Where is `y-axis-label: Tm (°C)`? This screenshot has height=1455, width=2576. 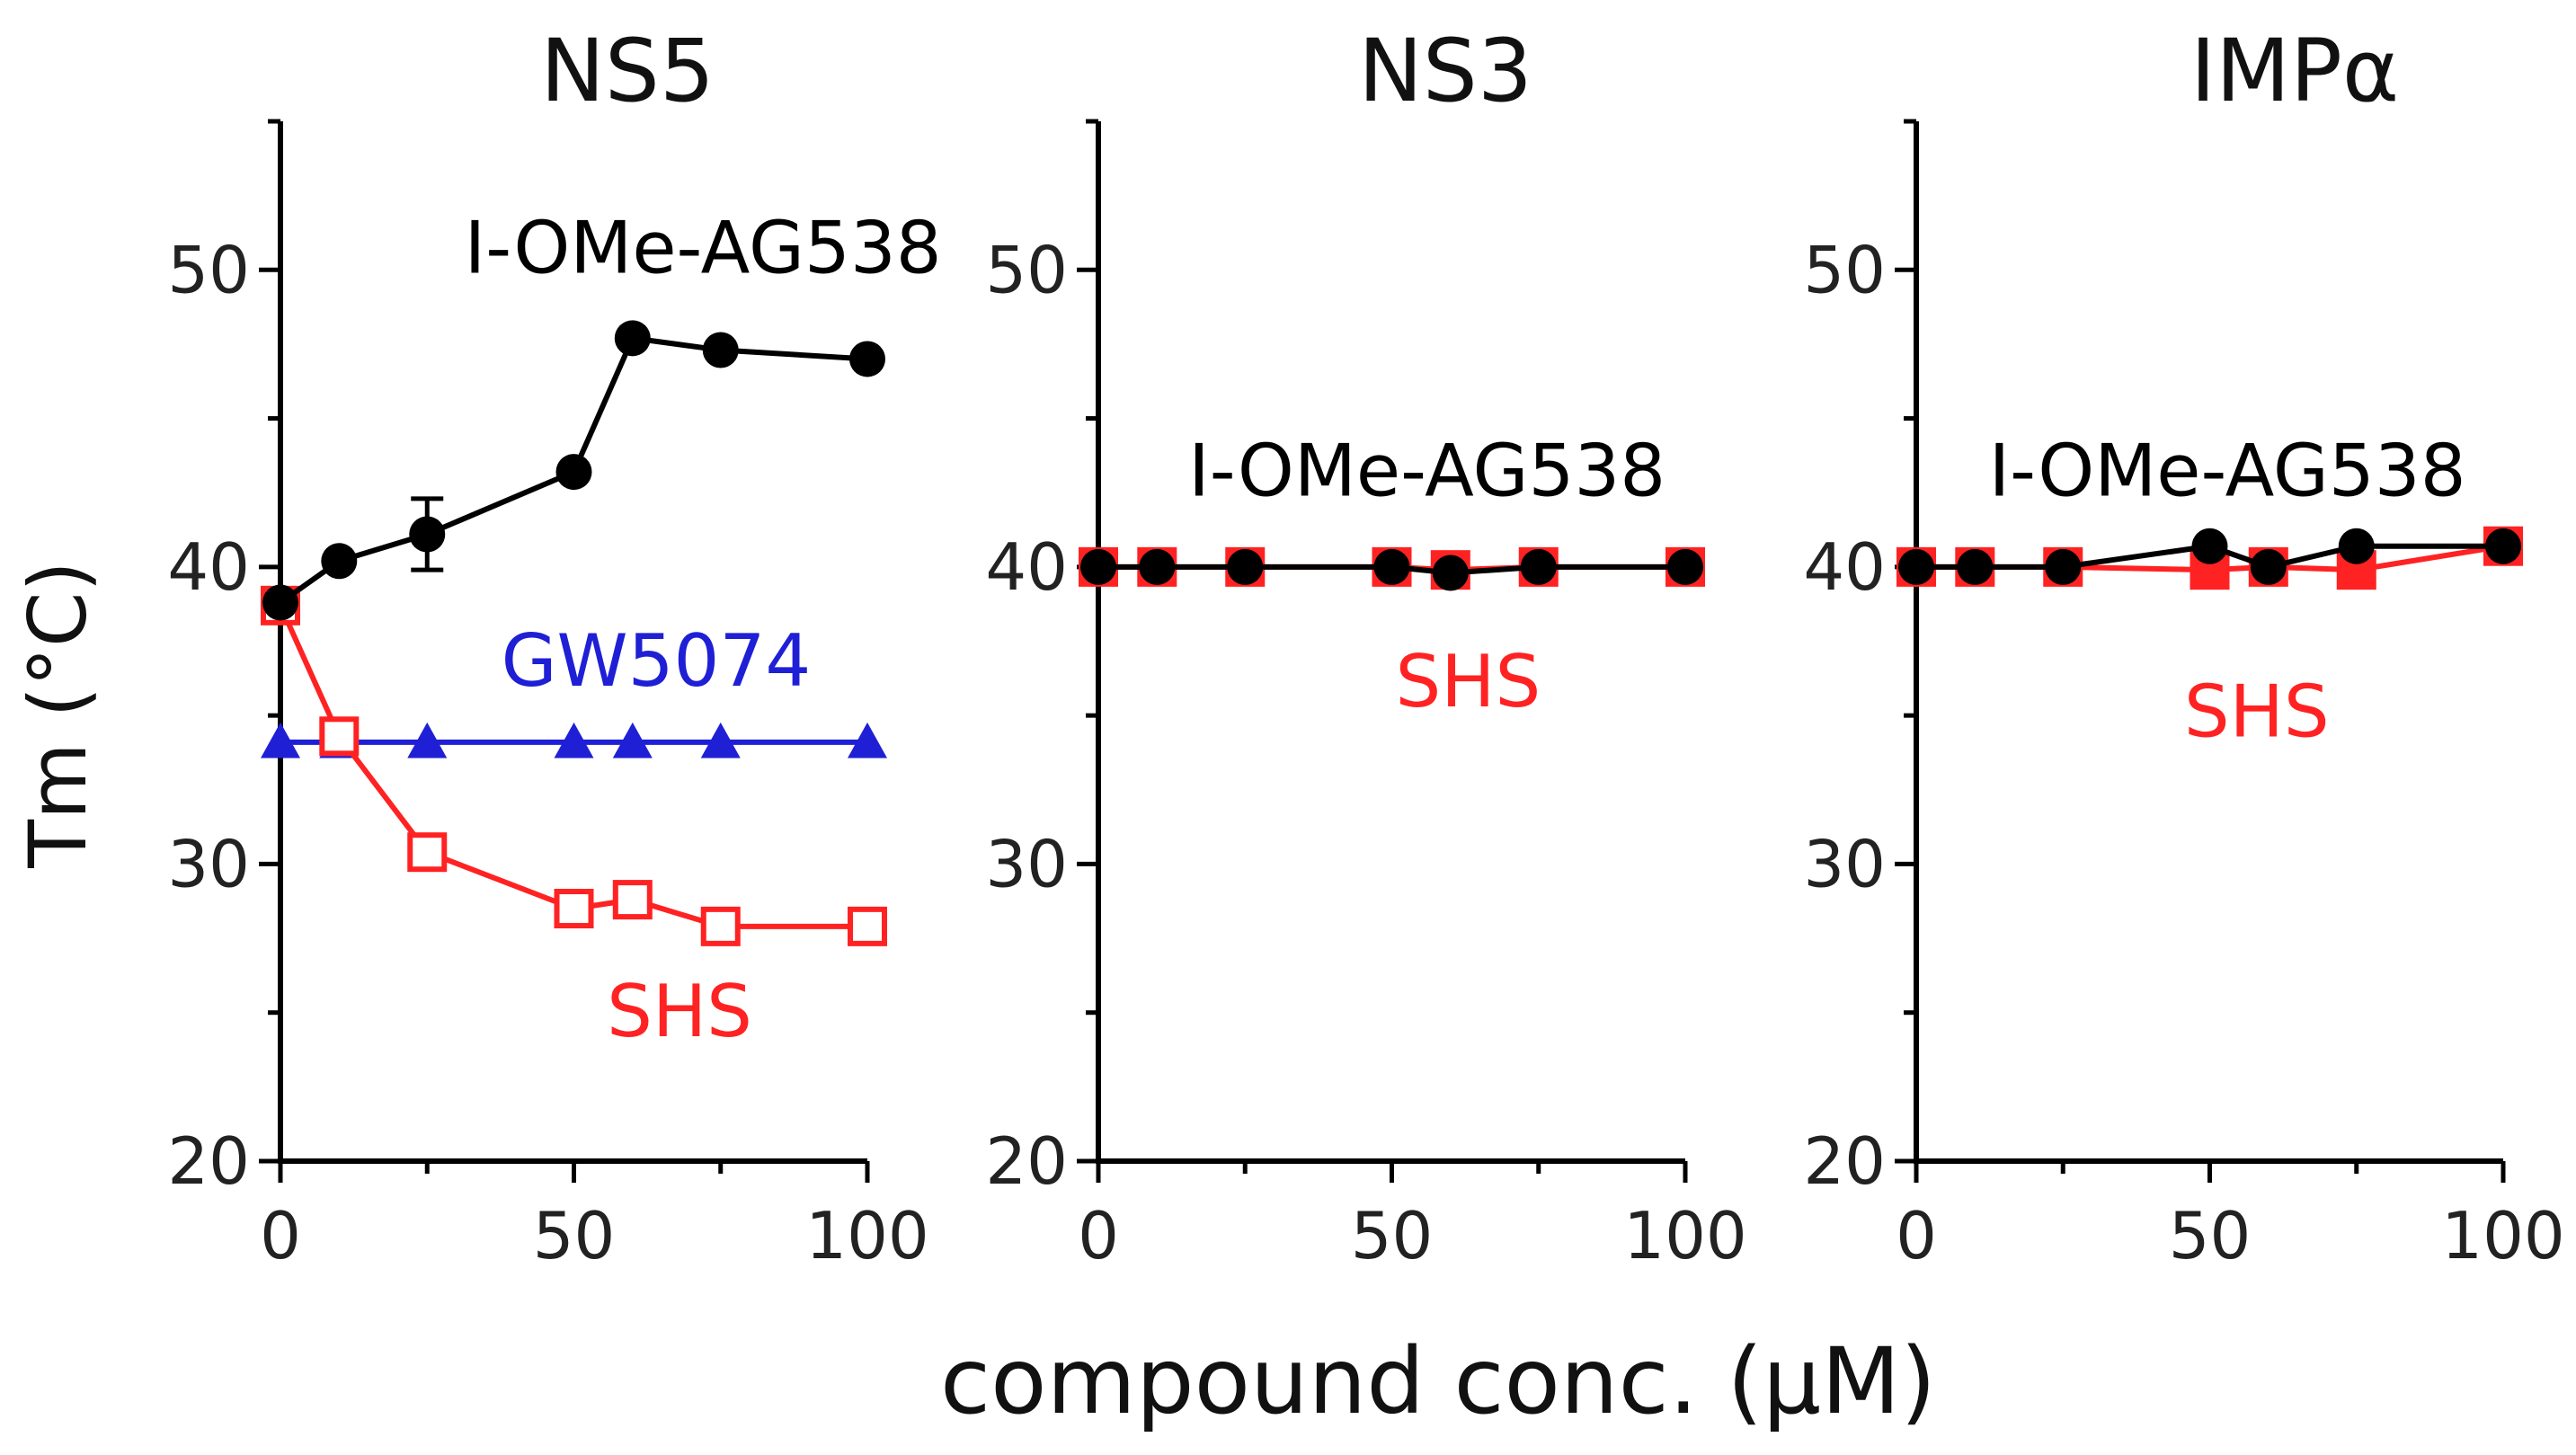 y-axis-label: Tm (°C) is located at coordinates (58, 715).